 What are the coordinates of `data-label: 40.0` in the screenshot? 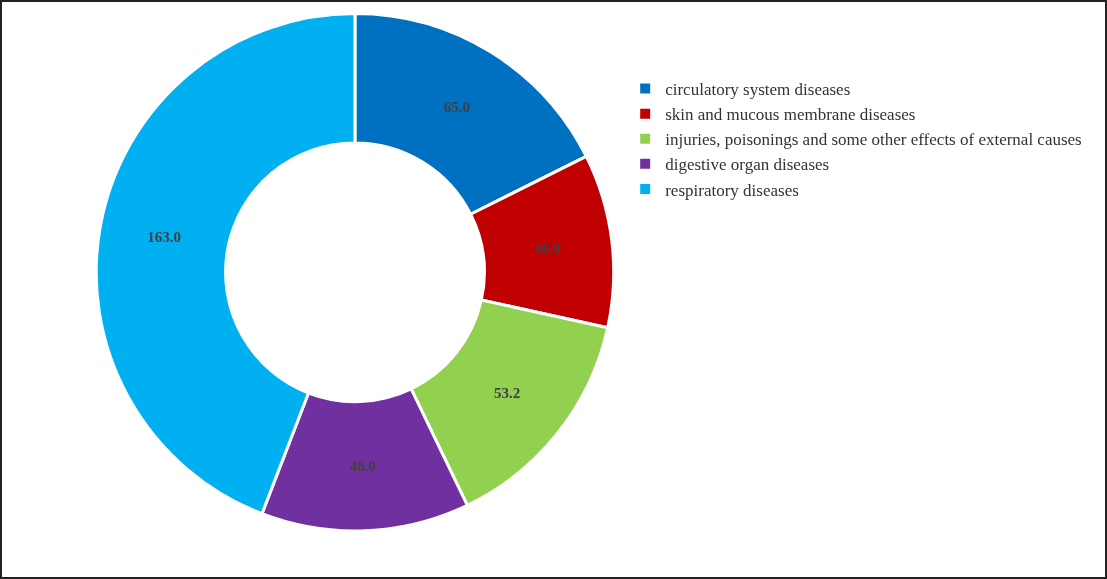 It's located at (547, 248).